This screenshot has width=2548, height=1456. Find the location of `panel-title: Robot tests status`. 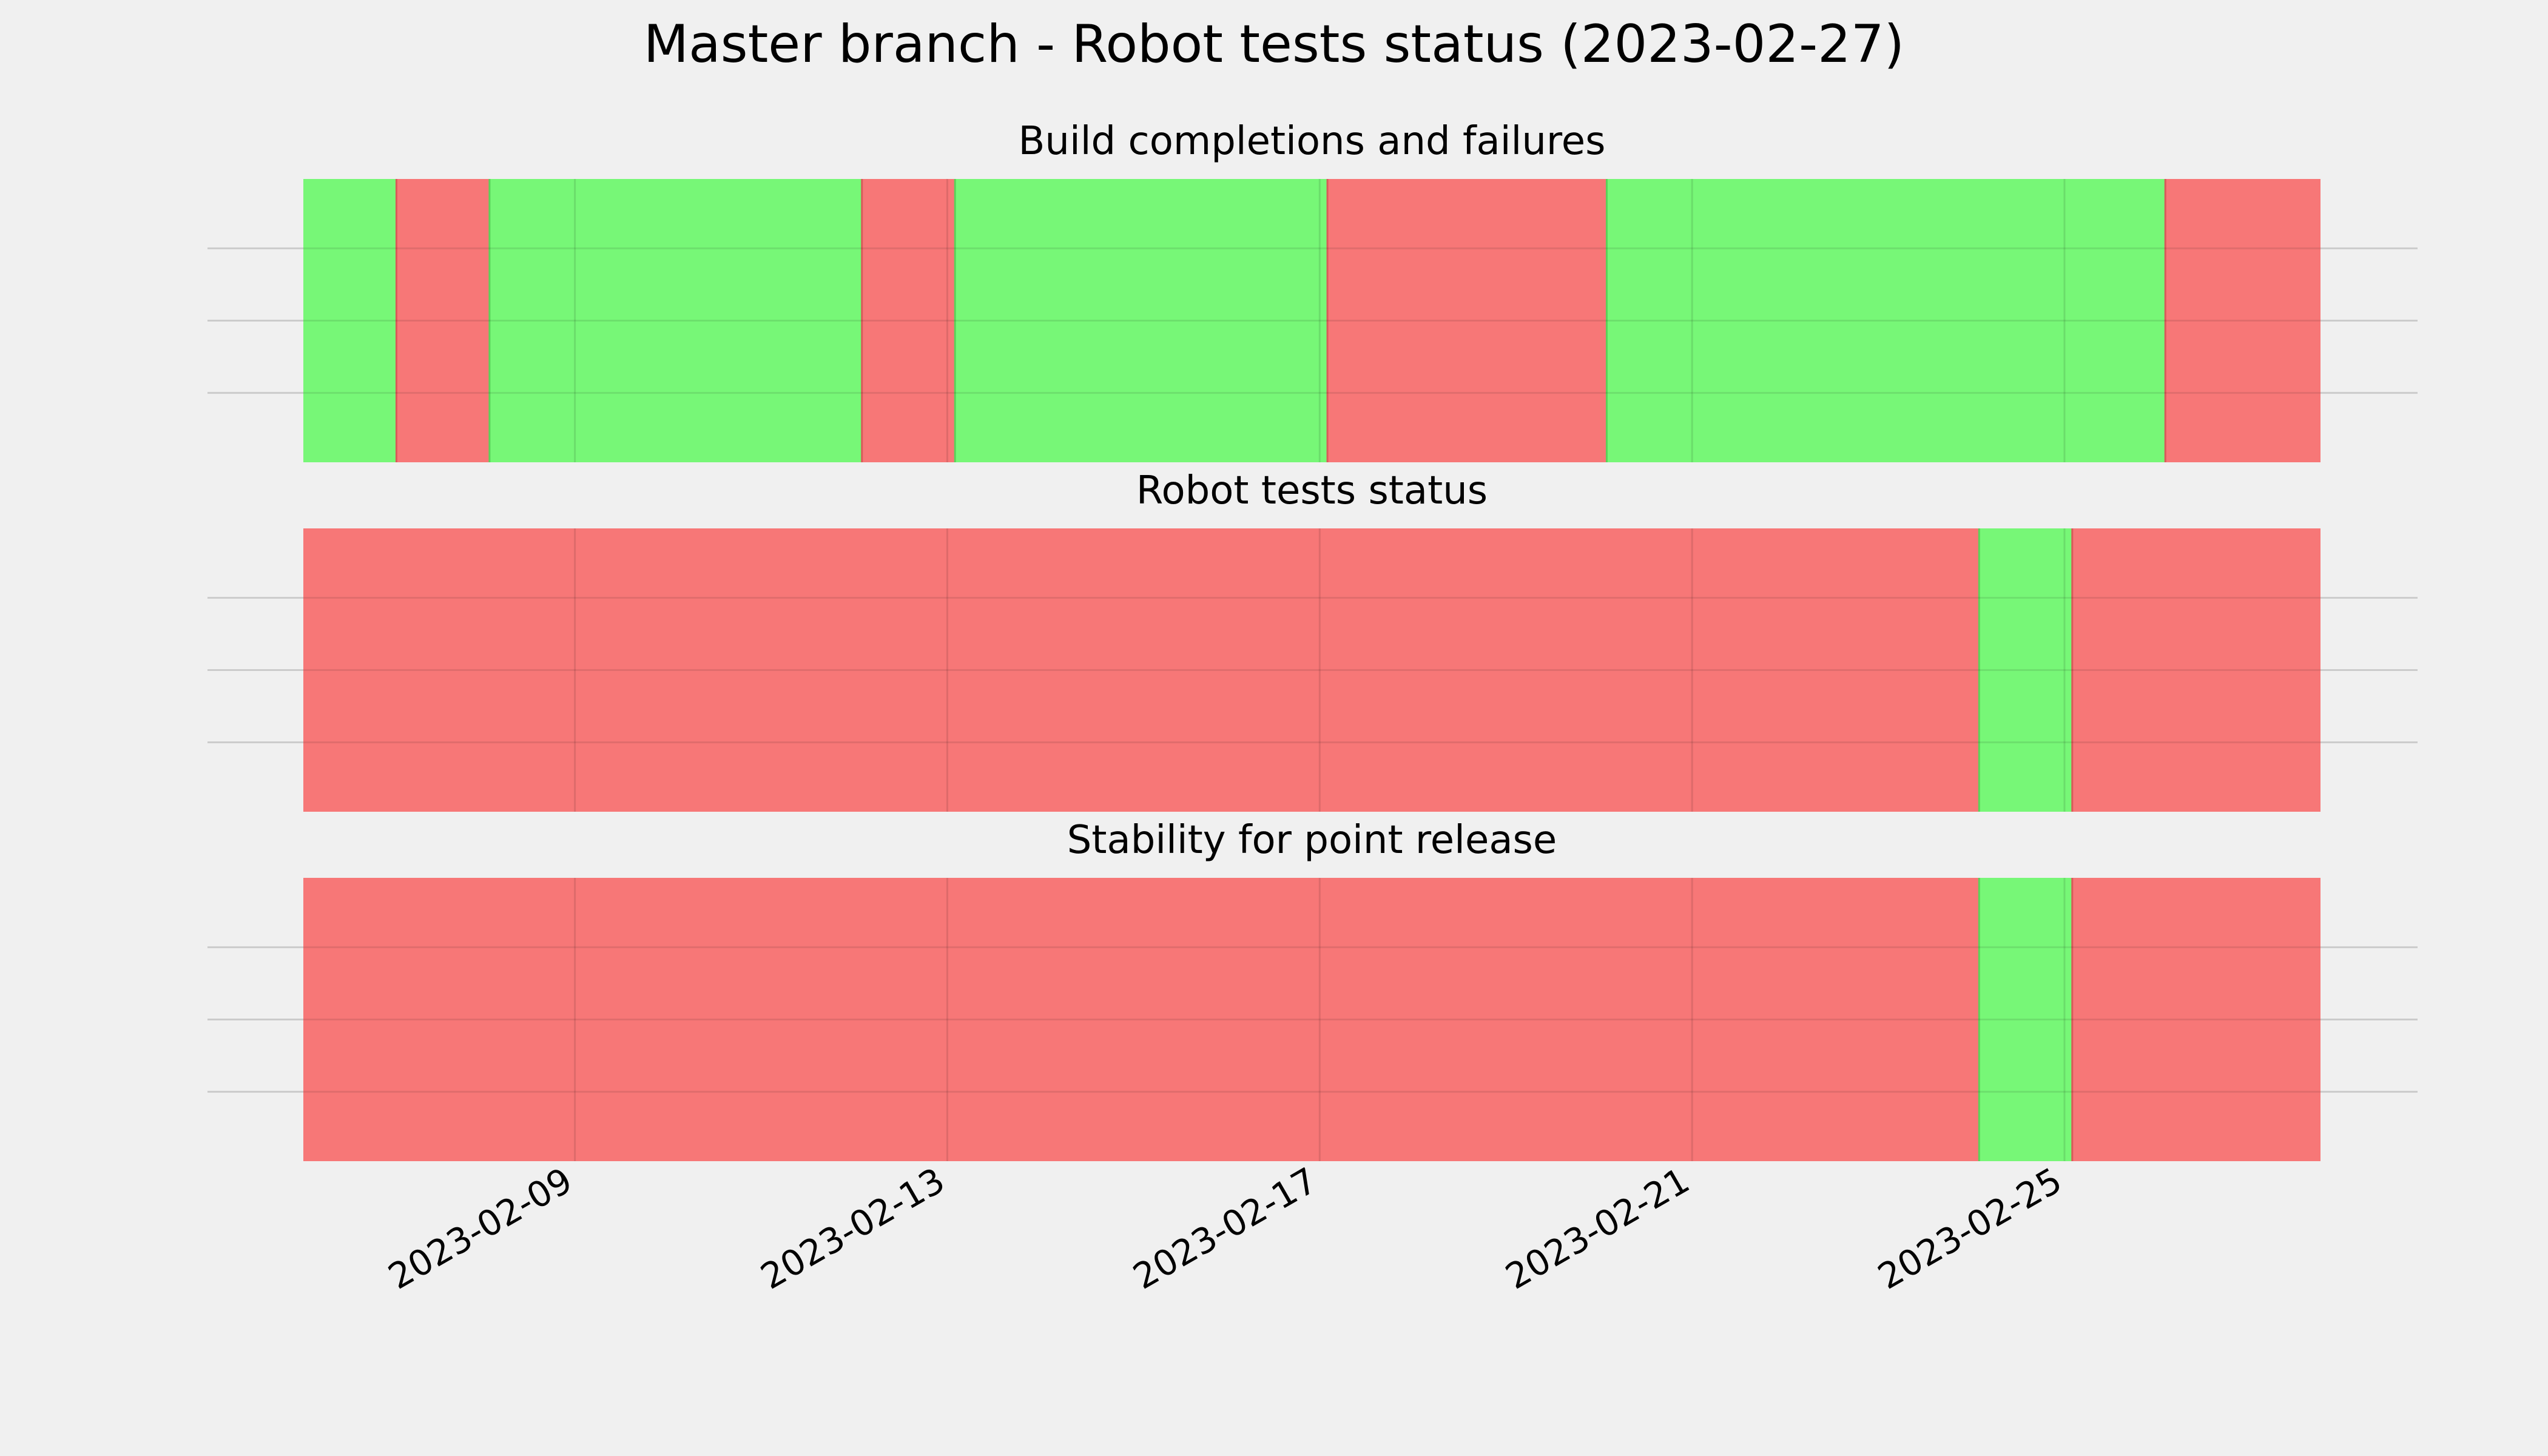

panel-title: Robot tests status is located at coordinates (1312, 490).